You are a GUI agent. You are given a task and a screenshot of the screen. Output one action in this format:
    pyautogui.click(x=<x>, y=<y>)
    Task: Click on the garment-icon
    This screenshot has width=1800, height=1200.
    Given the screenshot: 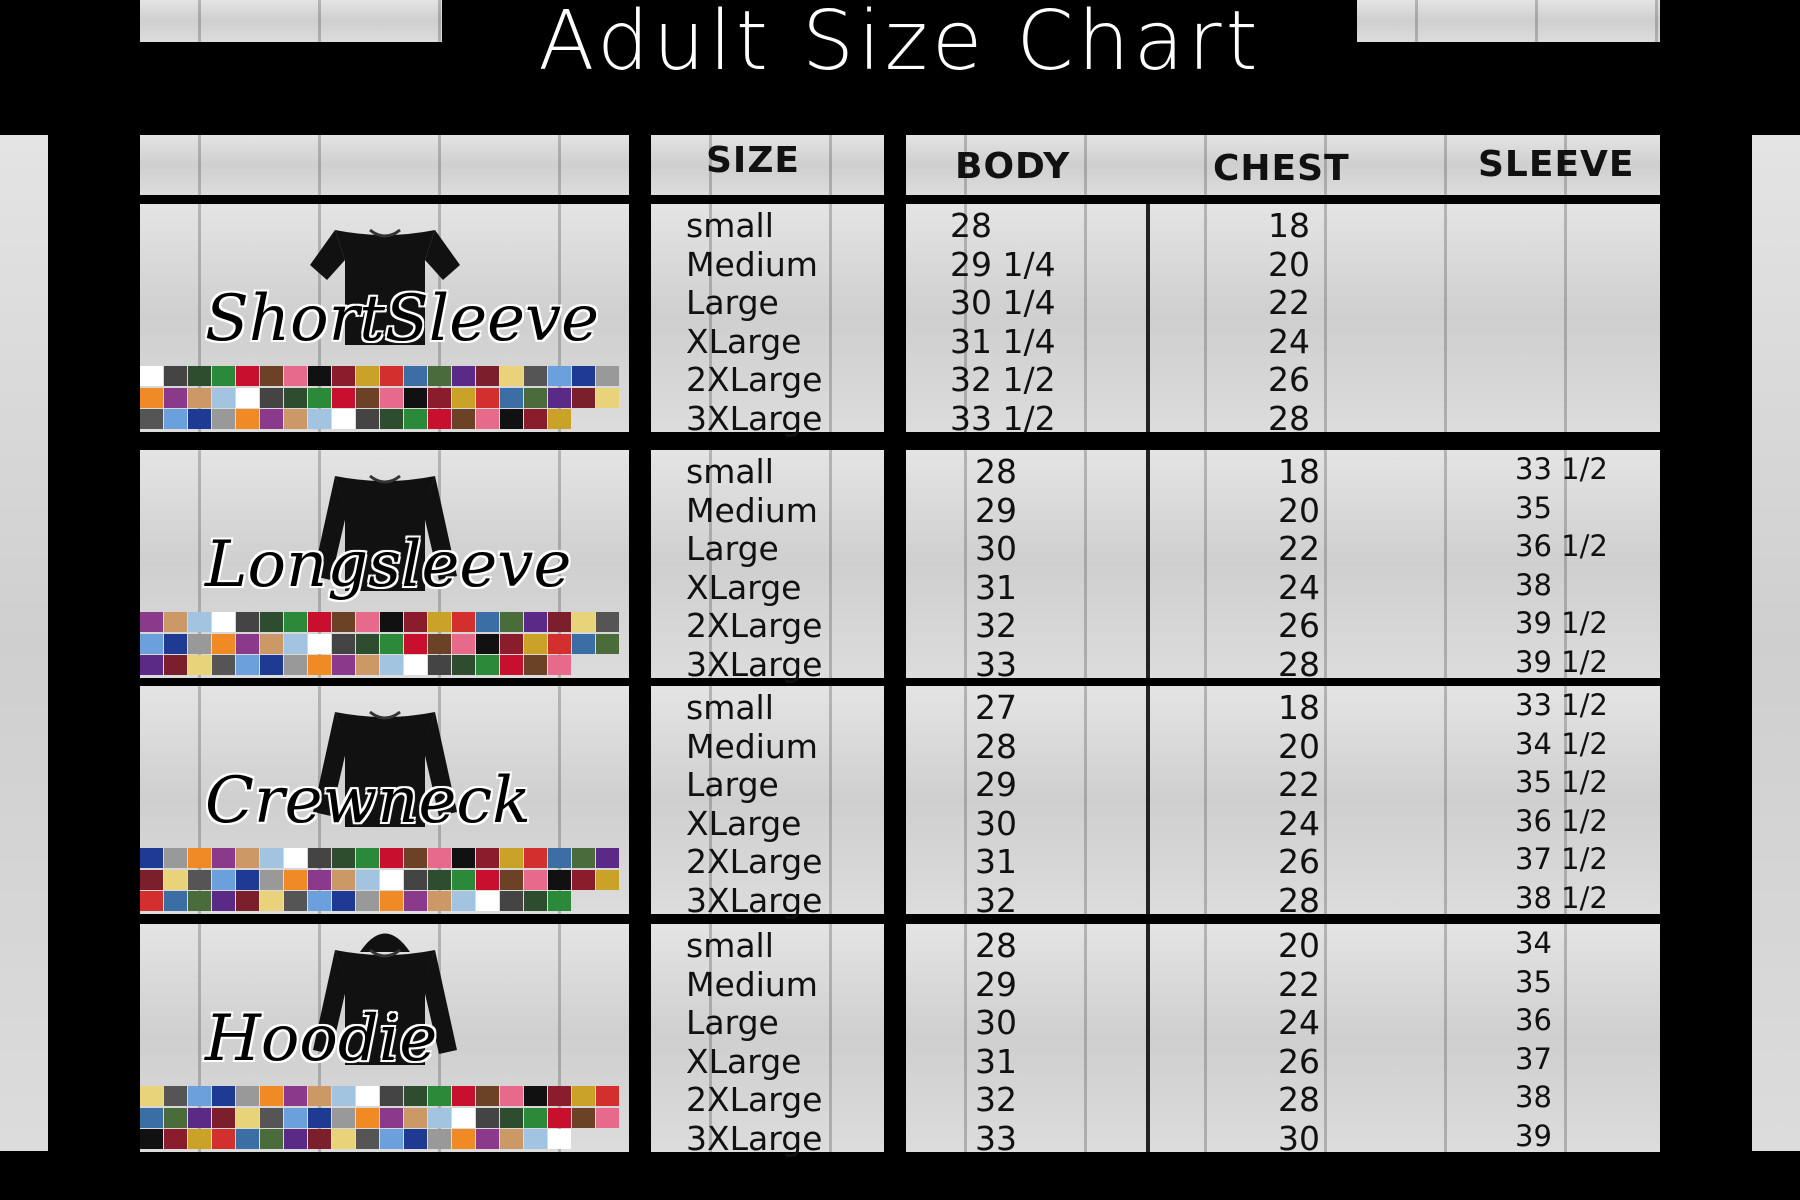 What is the action you would take?
    pyautogui.click(x=385, y=764)
    